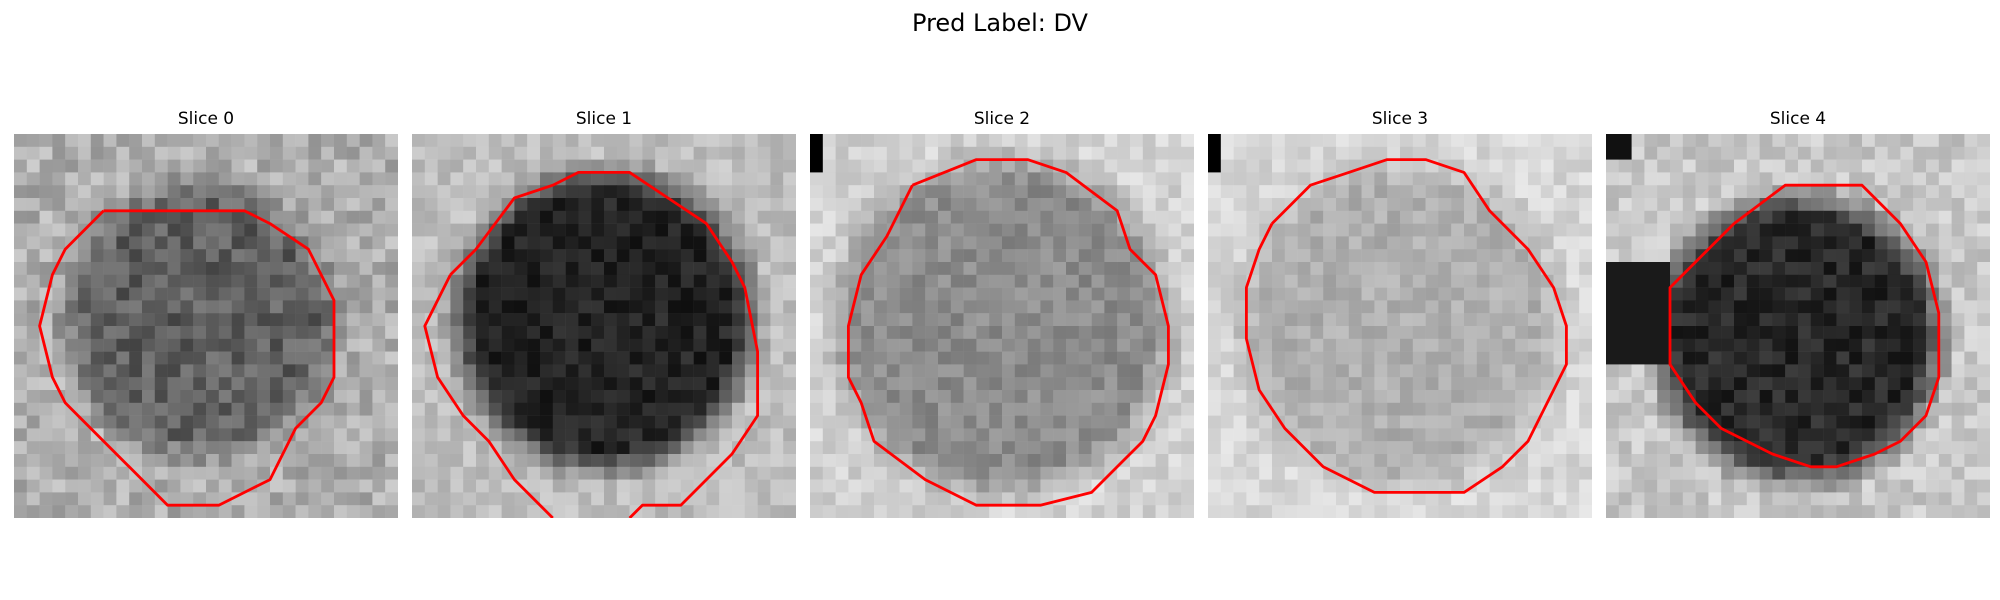 Image resolution: width=2000 pixels, height=600 pixels. What do you see at coordinates (1002, 119) in the screenshot?
I see `slice-title-2: Slice 2` at bounding box center [1002, 119].